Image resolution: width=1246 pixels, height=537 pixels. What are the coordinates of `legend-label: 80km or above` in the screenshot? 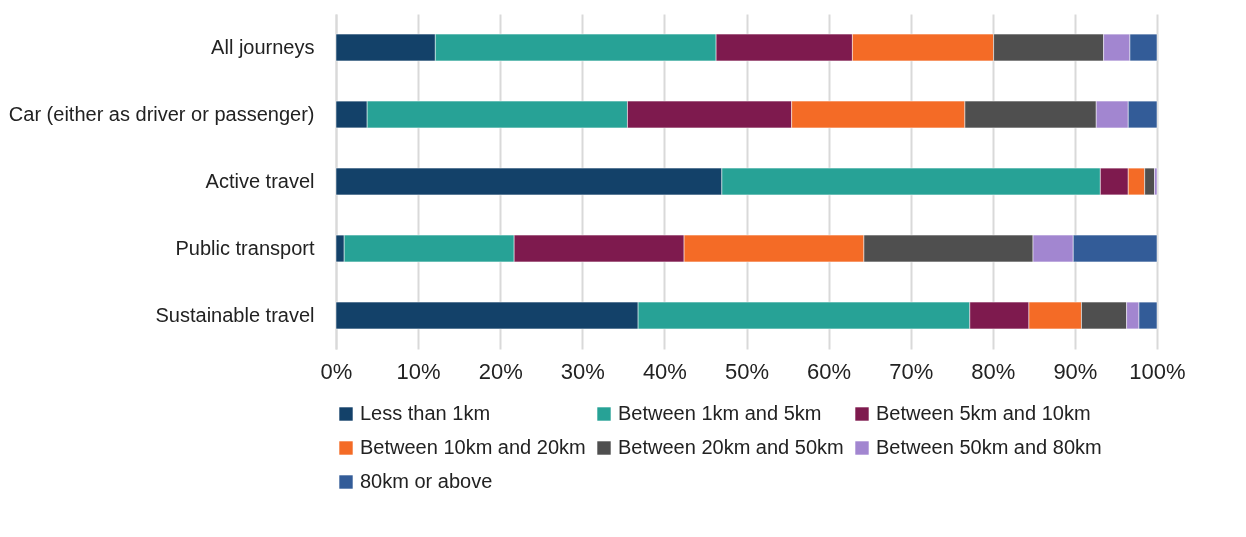 It's located at (426, 481).